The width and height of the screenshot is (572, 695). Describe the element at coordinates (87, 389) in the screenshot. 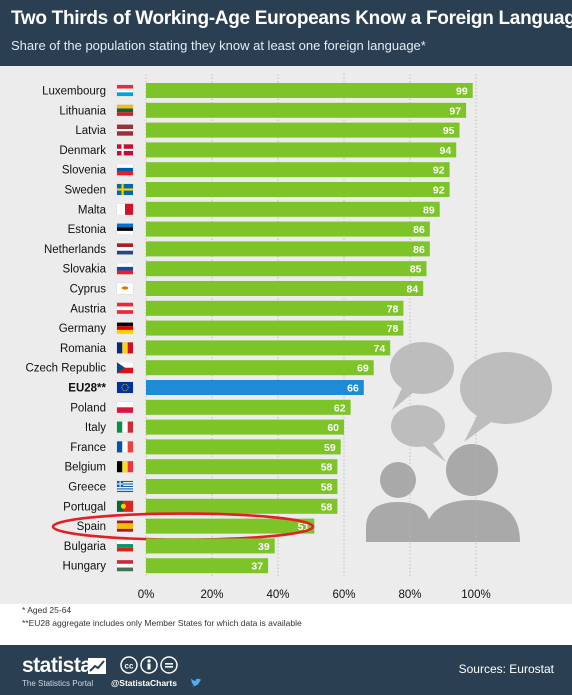

I see `category-label: EU28**` at that location.